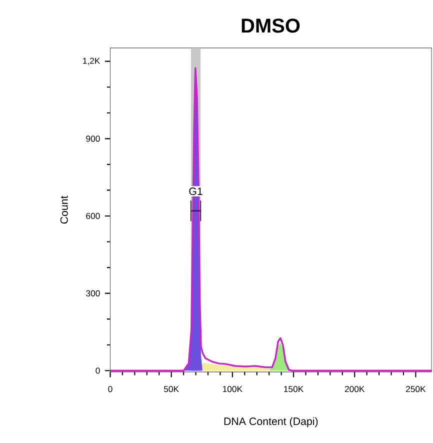  Describe the element at coordinates (91, 61) in the screenshot. I see `y-tick-label: 1,2K` at that location.